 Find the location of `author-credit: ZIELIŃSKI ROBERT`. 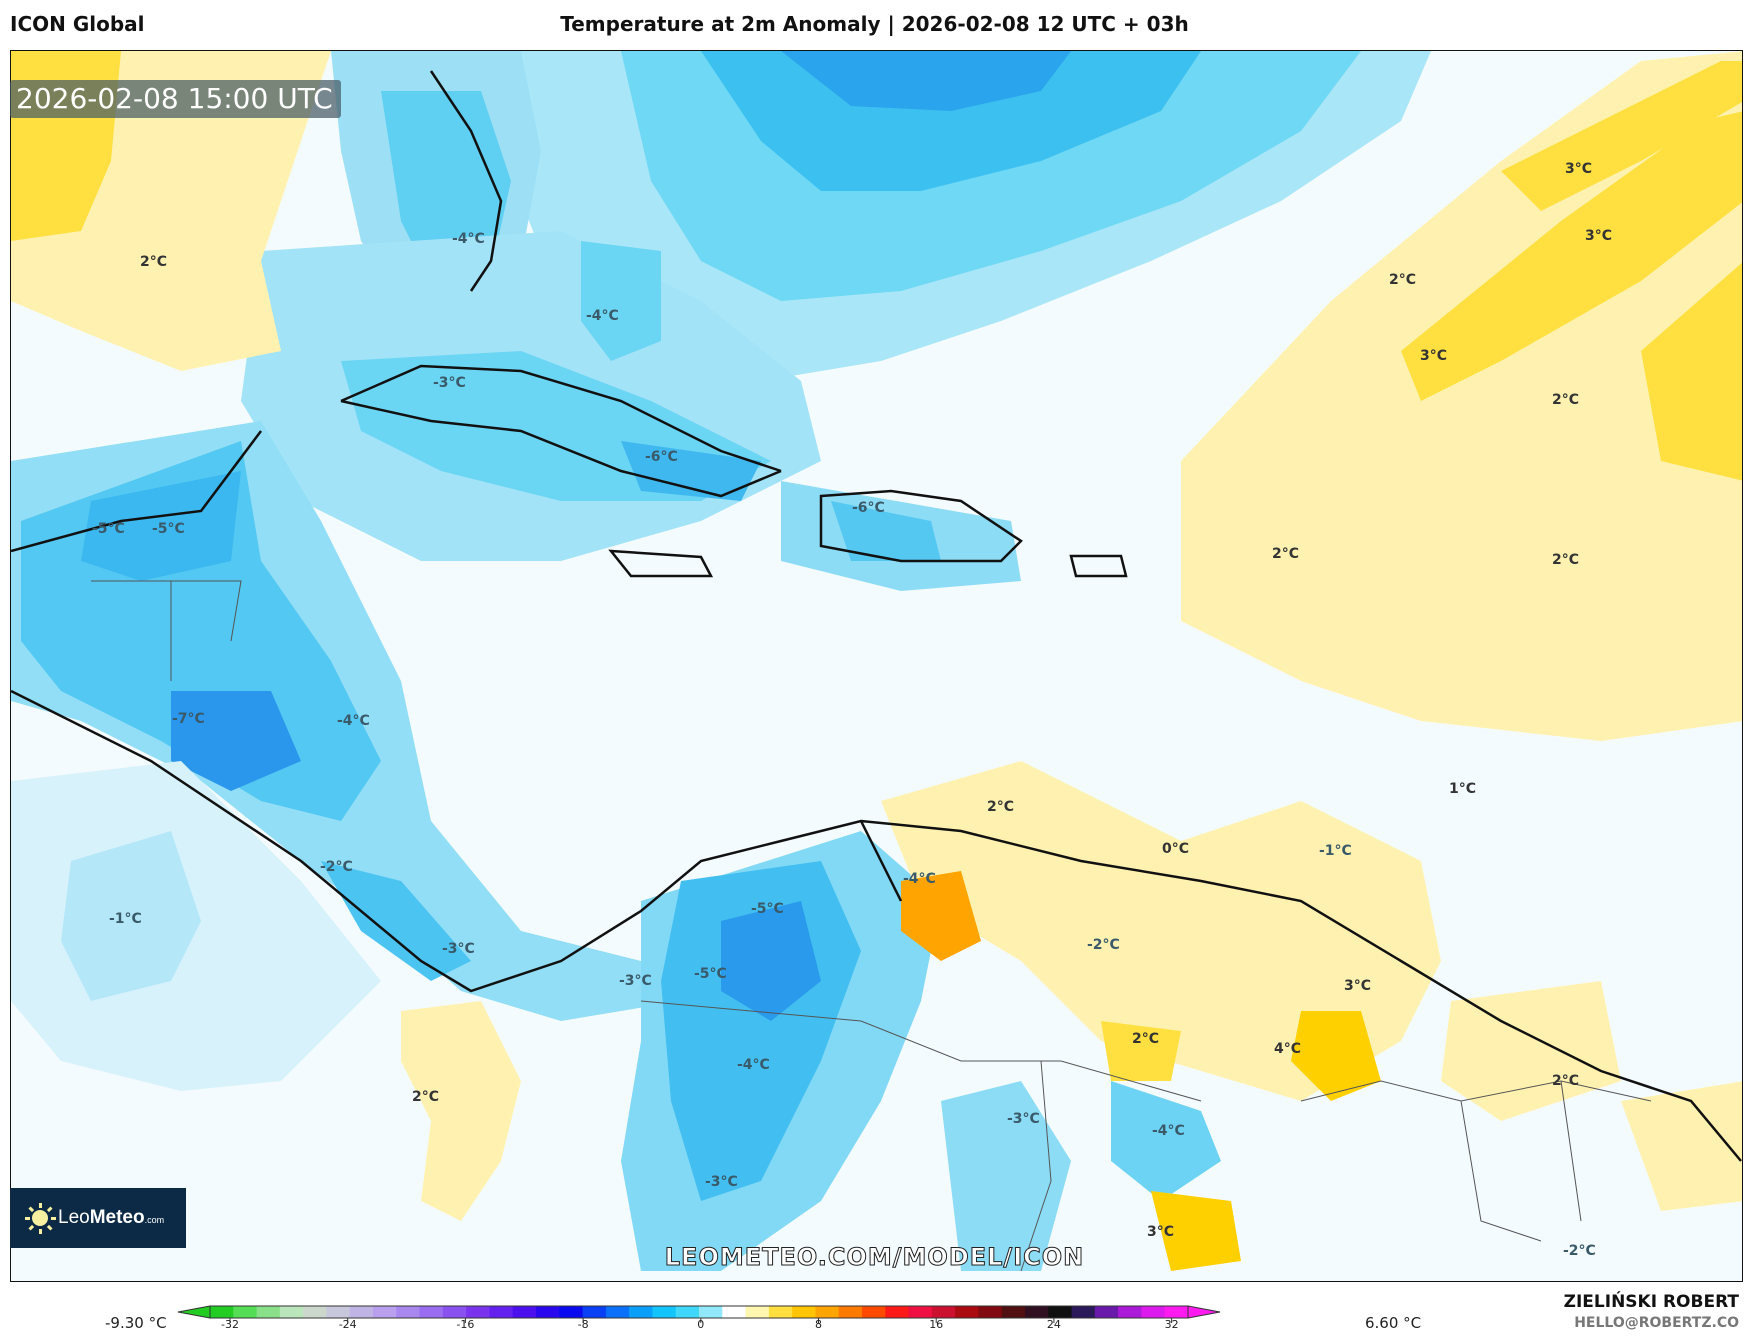

author-credit: ZIELIŃSKI ROBERT is located at coordinates (1651, 1302).